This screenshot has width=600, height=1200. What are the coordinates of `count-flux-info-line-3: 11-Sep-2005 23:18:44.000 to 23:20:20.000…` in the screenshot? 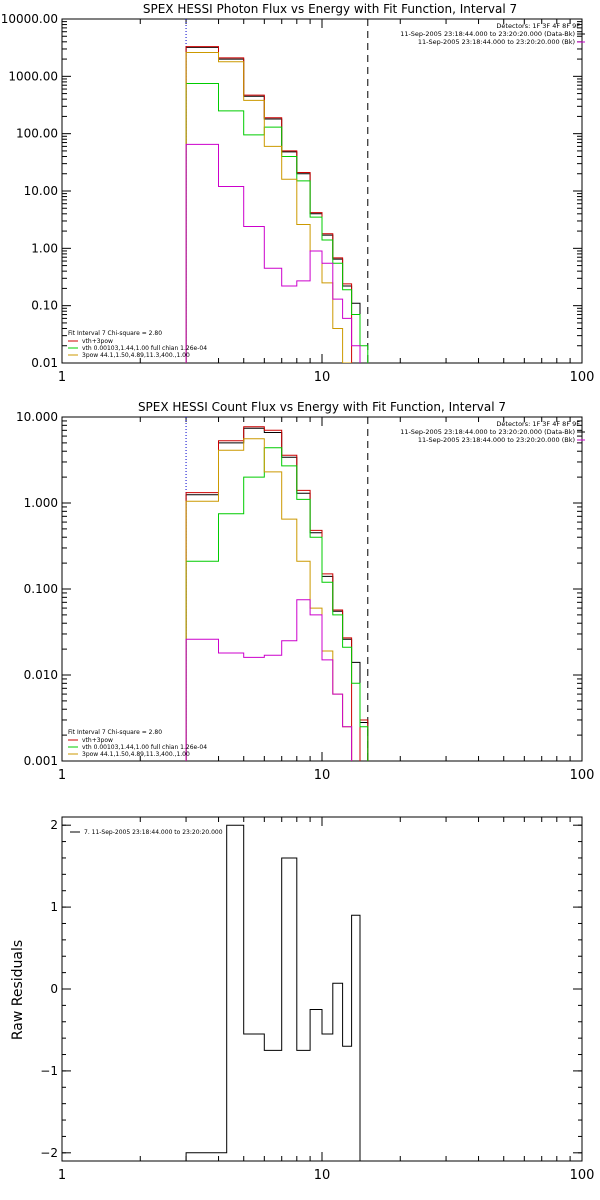 It's located at (496, 440).